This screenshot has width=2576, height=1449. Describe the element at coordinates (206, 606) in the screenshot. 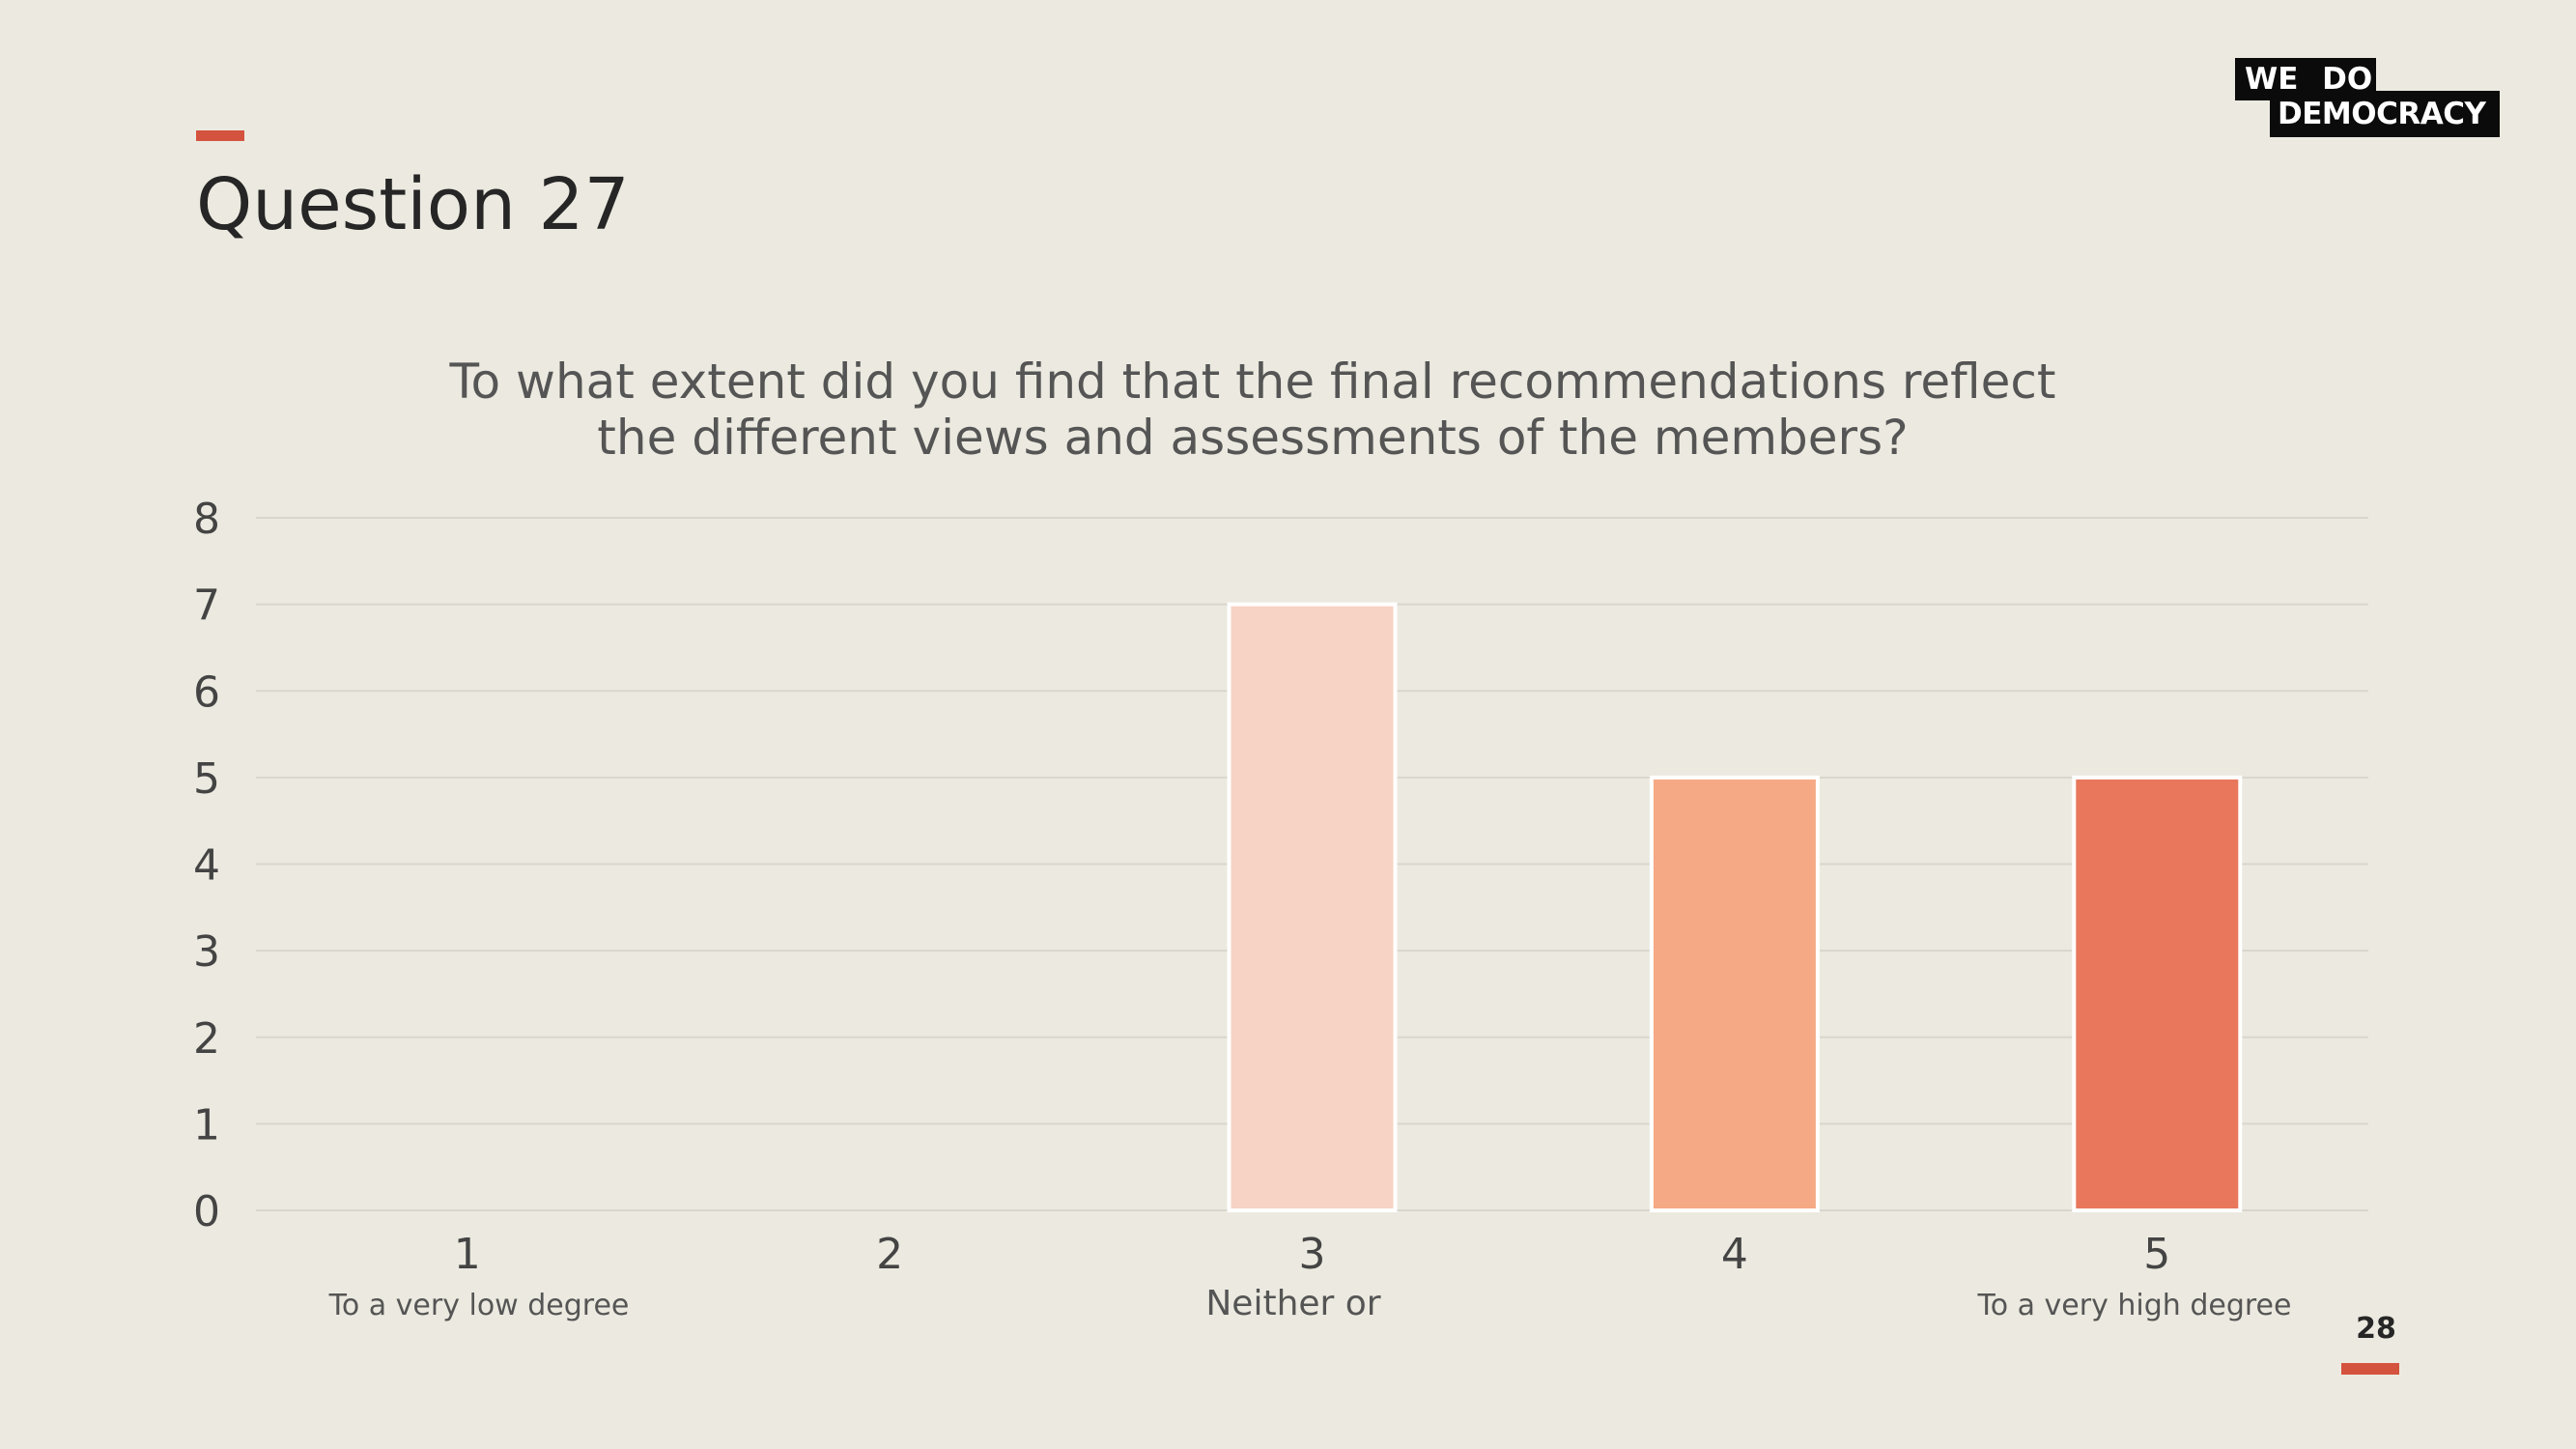

I see `y-tick-label: 7` at that location.